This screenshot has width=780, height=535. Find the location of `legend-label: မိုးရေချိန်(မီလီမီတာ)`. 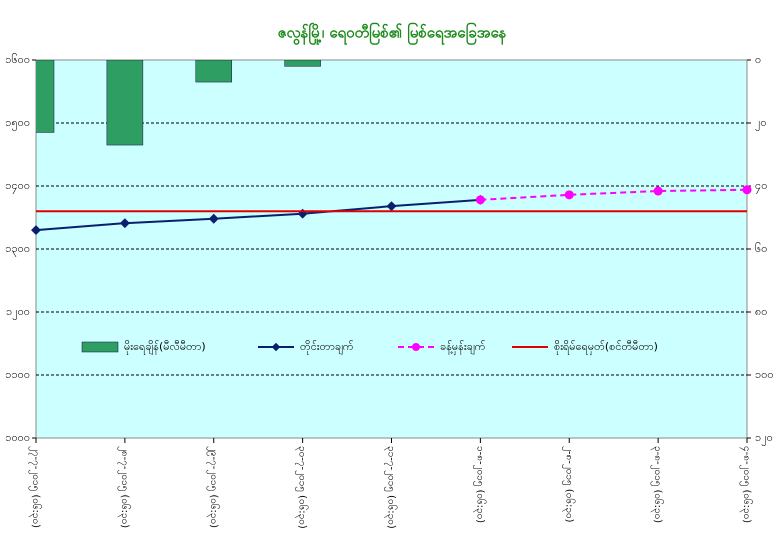

legend-label: မိုးရေချိန်(မီလီမီတာ) is located at coordinates (165, 347).